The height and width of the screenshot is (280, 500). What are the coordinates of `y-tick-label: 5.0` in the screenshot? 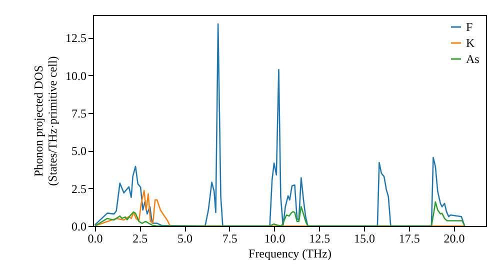 It's located at (79, 151).